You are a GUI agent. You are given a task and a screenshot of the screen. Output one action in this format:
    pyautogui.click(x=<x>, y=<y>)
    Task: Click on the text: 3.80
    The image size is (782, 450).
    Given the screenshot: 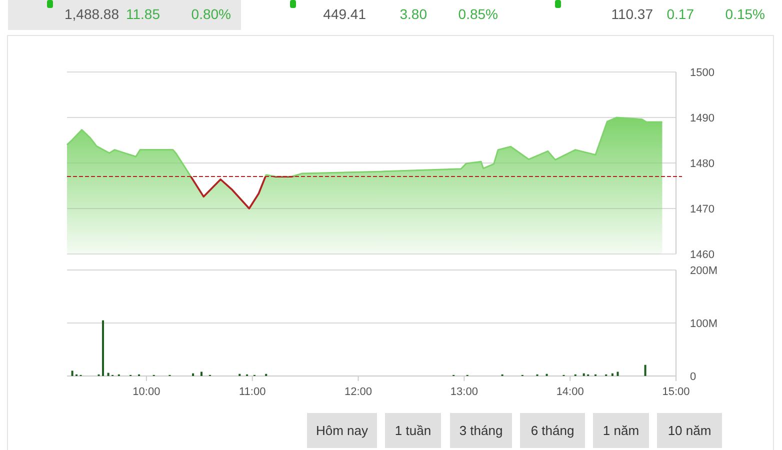 What is the action you would take?
    pyautogui.click(x=414, y=14)
    